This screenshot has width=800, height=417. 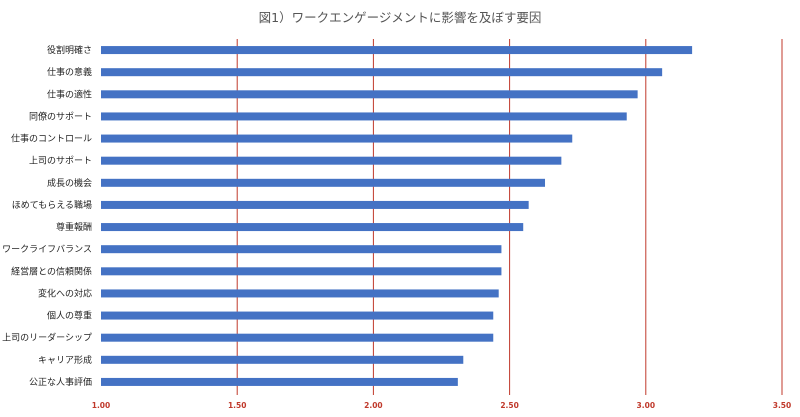 What do you see at coordinates (47, 338) in the screenshot?
I see `category-label: 上司のリーダーシップ` at bounding box center [47, 338].